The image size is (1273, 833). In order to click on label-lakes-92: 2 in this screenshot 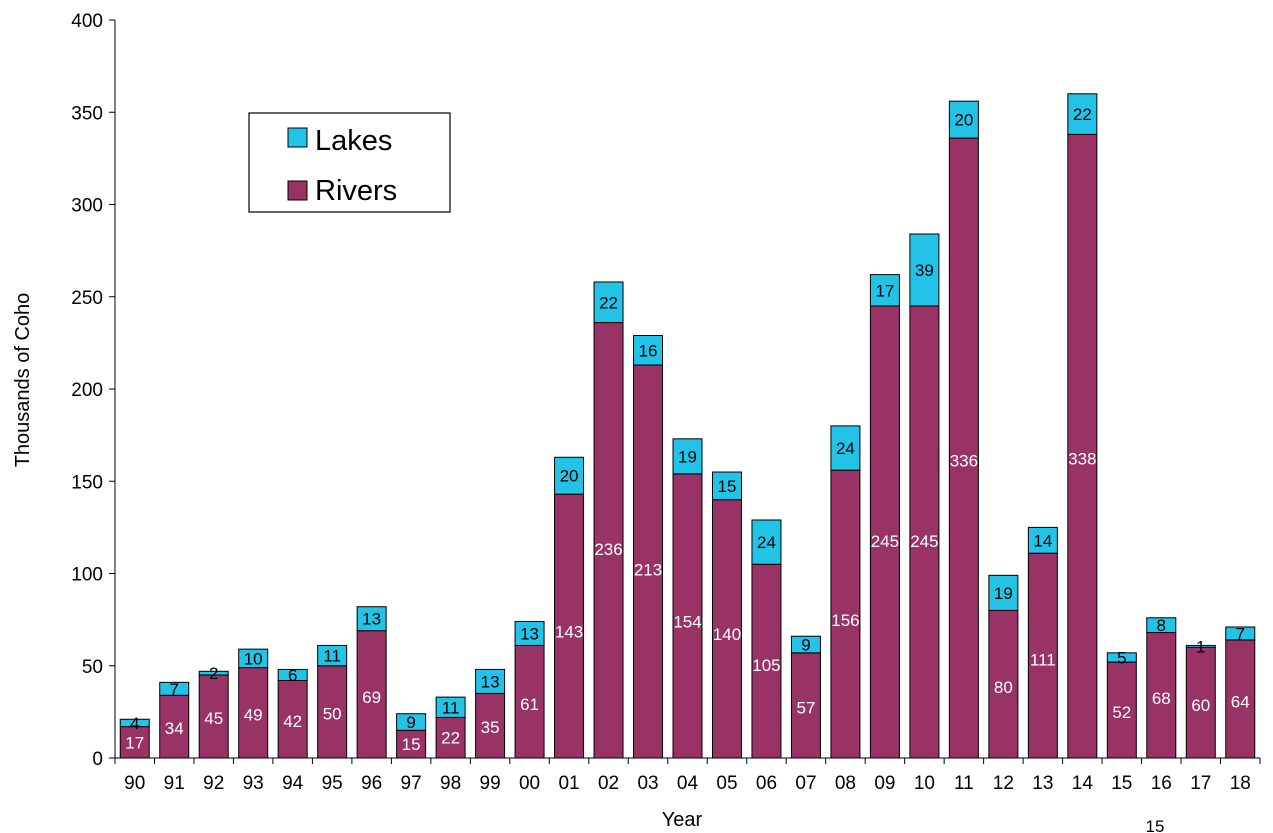, I will do `click(213, 673)`.